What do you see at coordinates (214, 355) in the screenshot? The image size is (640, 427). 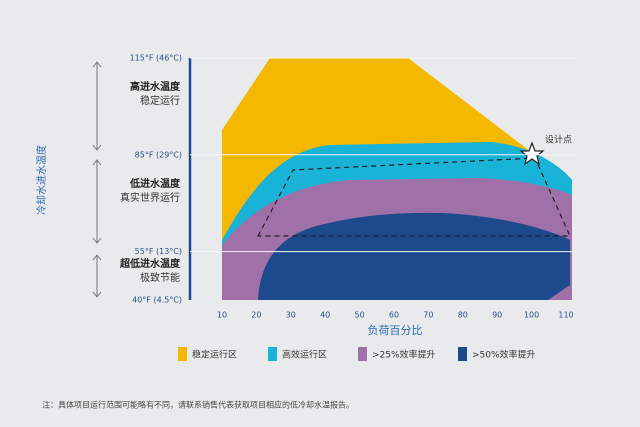 I see `legend-label: 稳定运行区` at bounding box center [214, 355].